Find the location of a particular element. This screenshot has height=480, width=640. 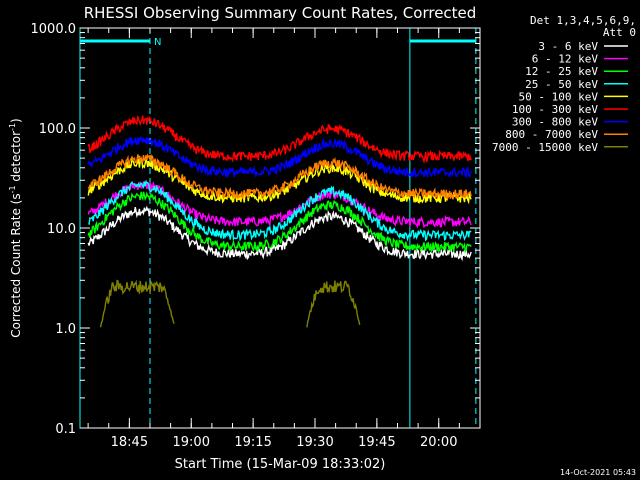

y-tick-label: 0.1 is located at coordinates (65, 429).